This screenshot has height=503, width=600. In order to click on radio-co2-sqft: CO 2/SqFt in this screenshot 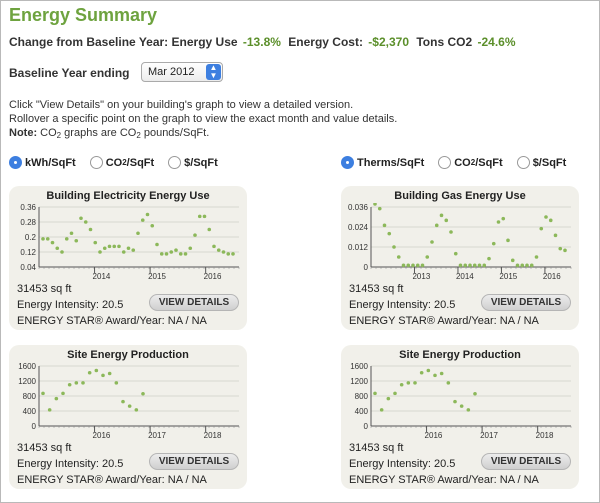, I will do `click(121, 162)`.